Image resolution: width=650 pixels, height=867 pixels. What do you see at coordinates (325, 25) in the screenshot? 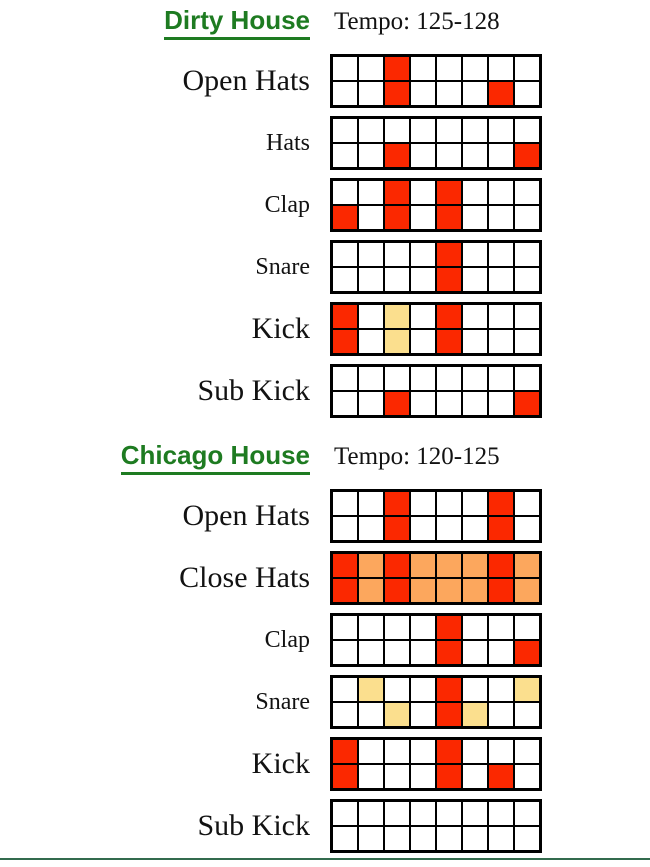
I see `section-header: Dirty House Tempo: 125-128` at bounding box center [325, 25].